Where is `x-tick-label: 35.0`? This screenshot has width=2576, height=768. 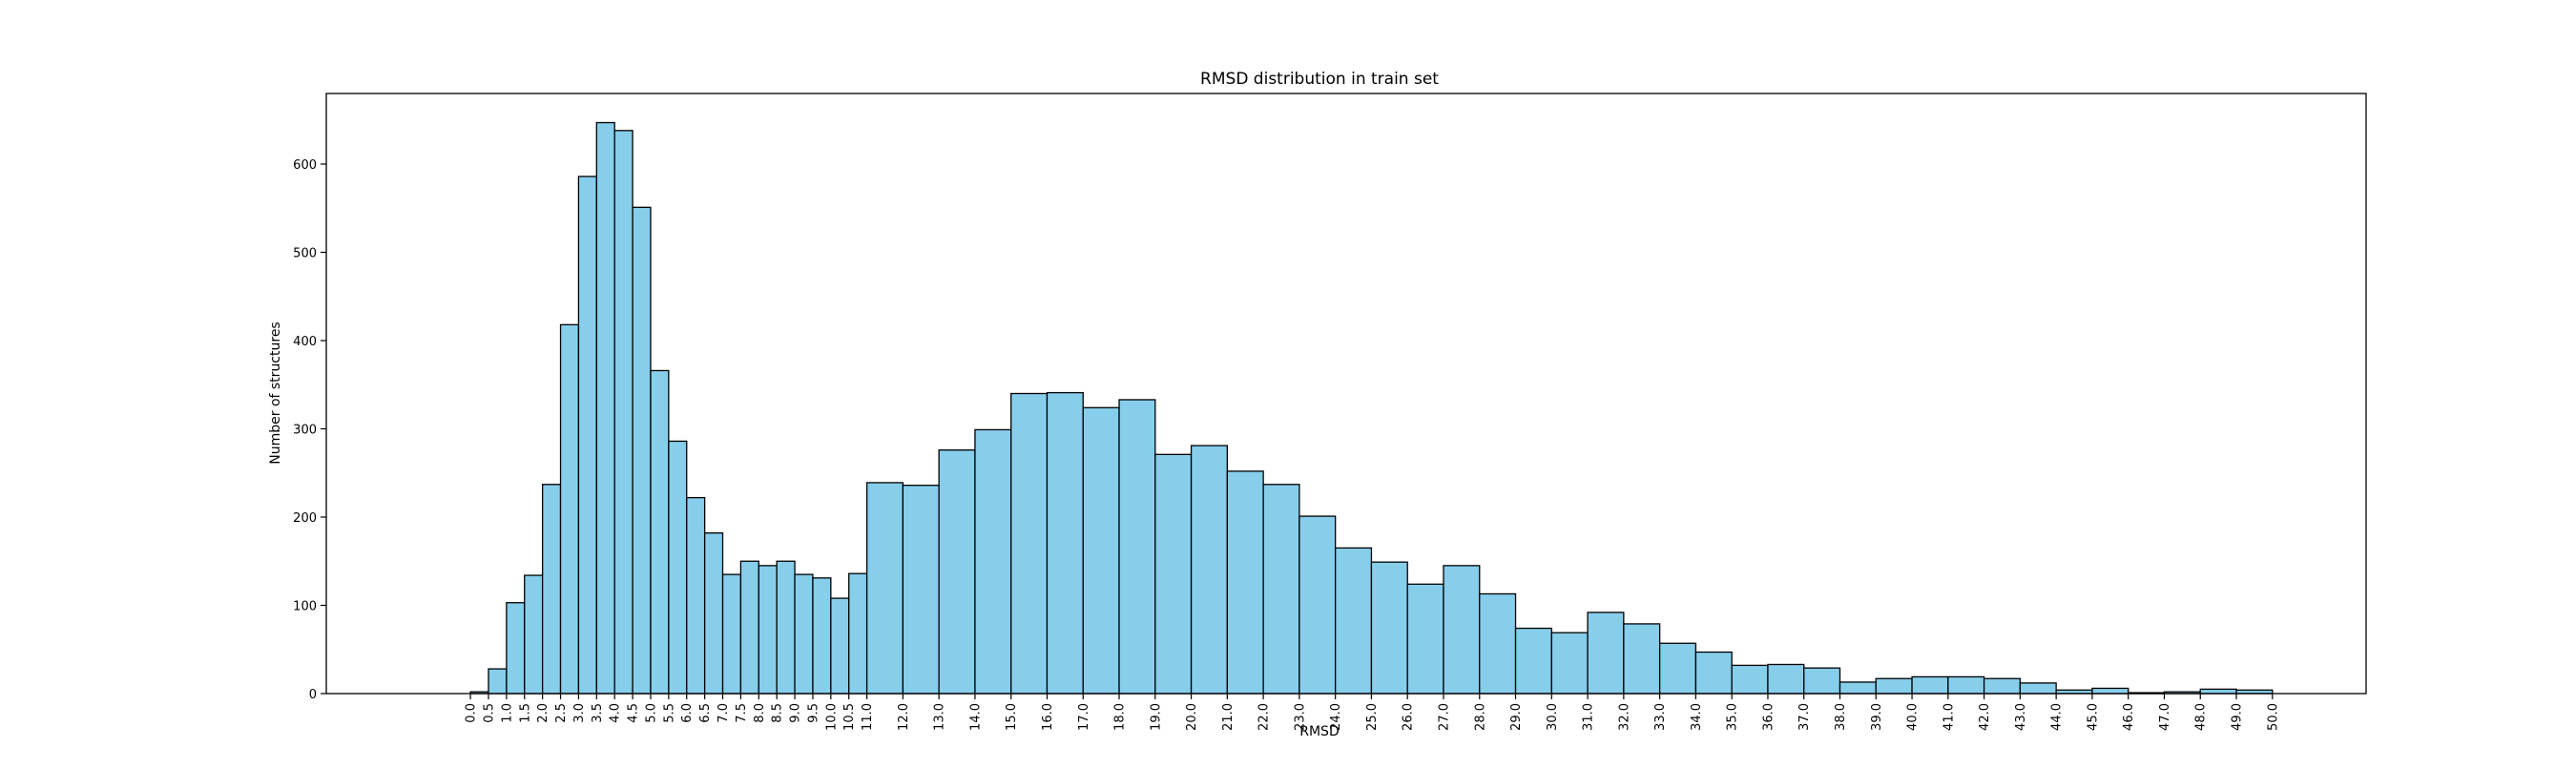
x-tick-label: 35.0 is located at coordinates (1733, 717).